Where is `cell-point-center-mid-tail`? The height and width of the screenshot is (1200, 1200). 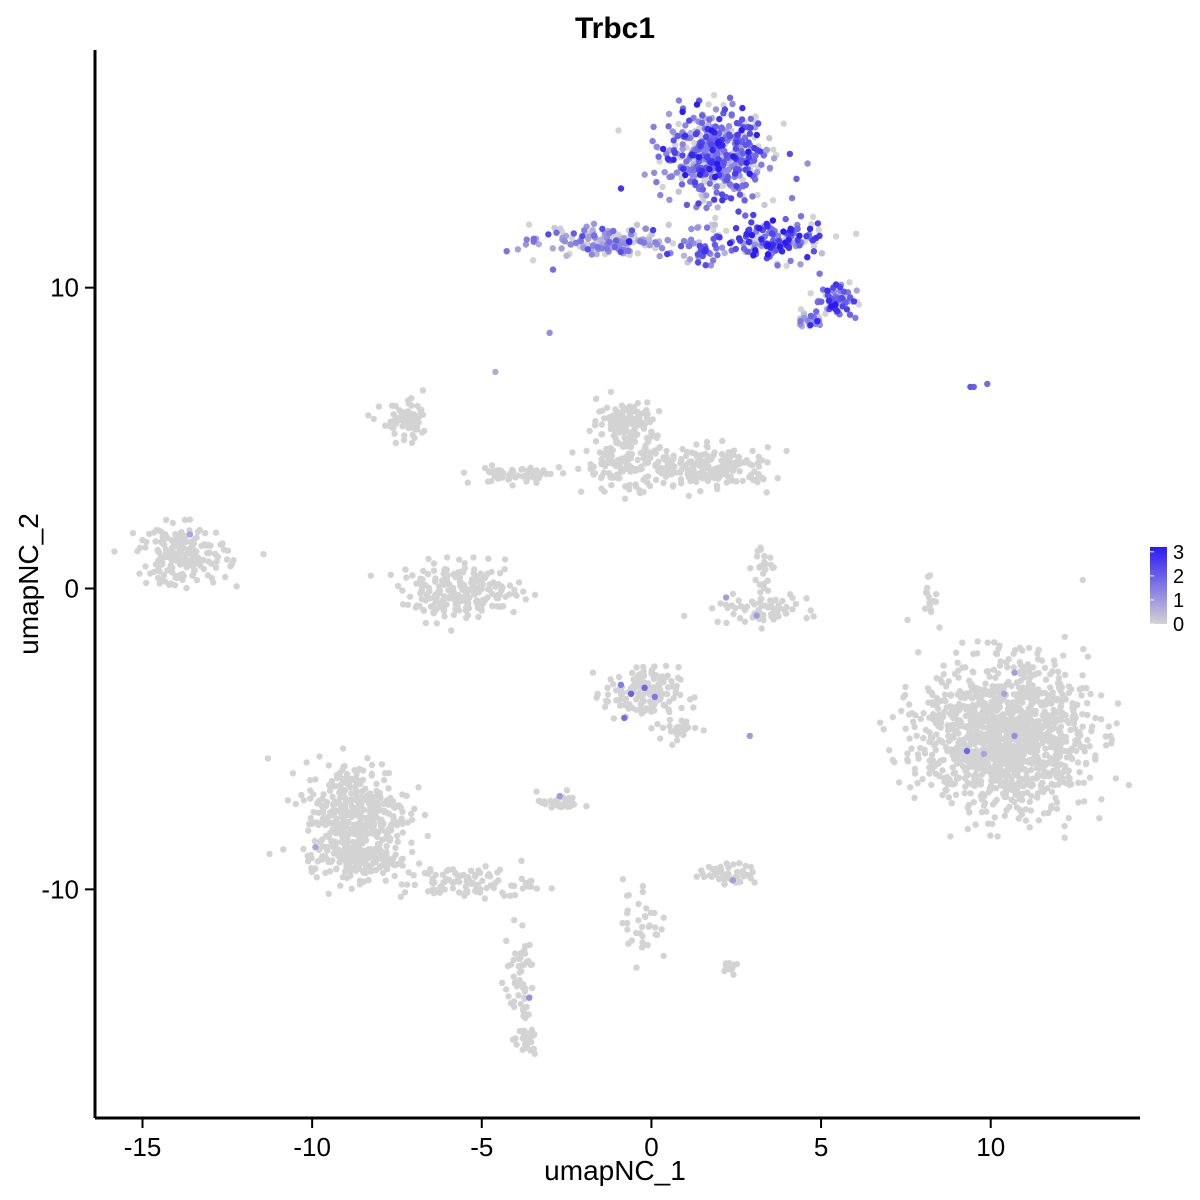 cell-point-center-mid-tail is located at coordinates (668, 709).